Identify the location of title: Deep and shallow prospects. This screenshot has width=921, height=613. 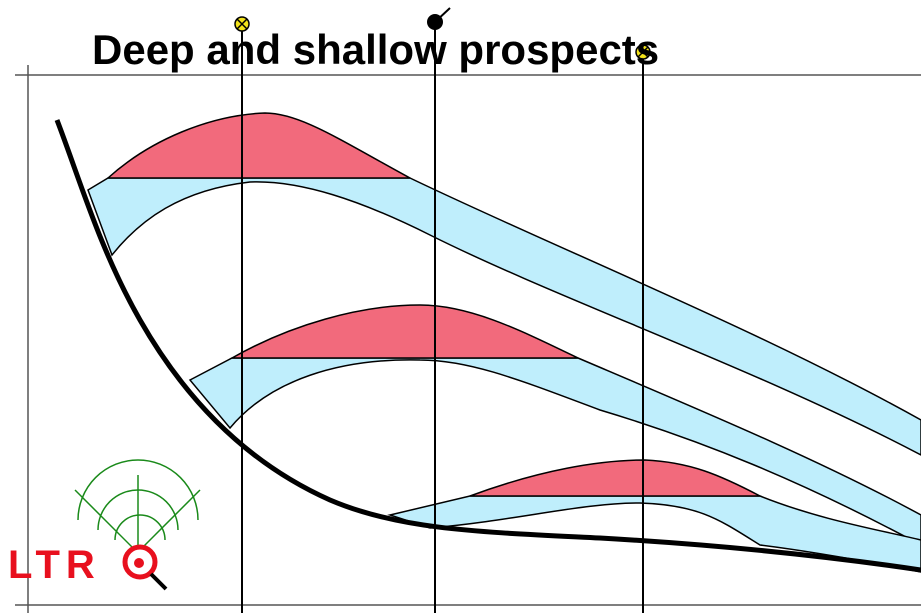
(375, 49).